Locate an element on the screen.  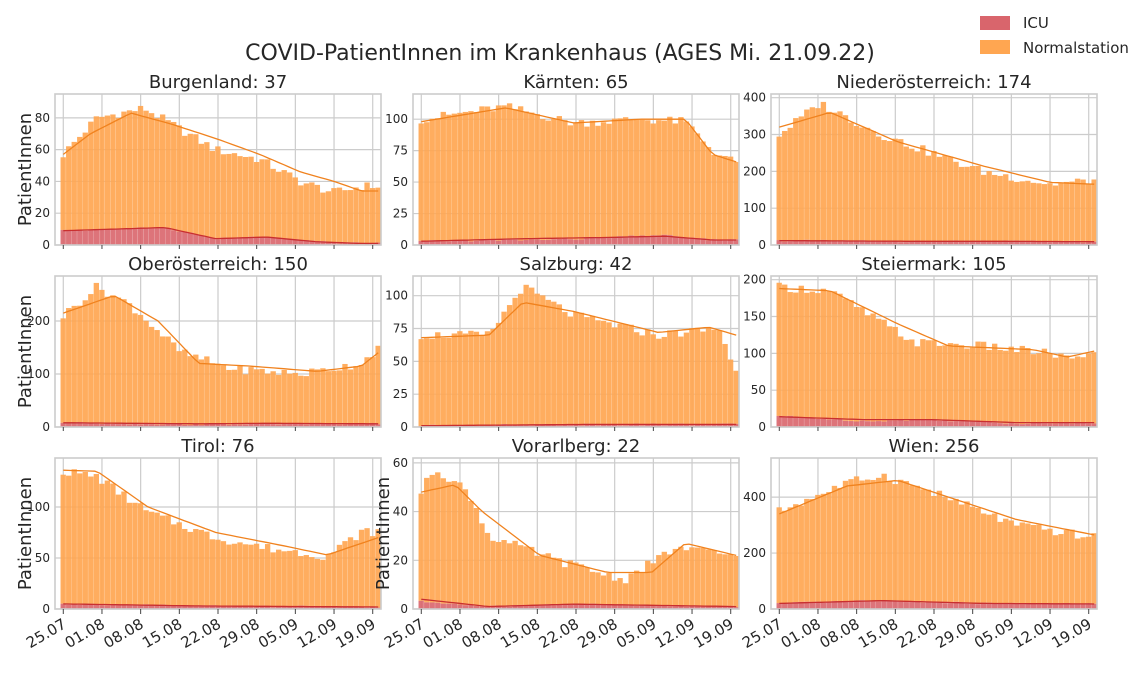
trend-line-icu is located at coordinates (221, 605).